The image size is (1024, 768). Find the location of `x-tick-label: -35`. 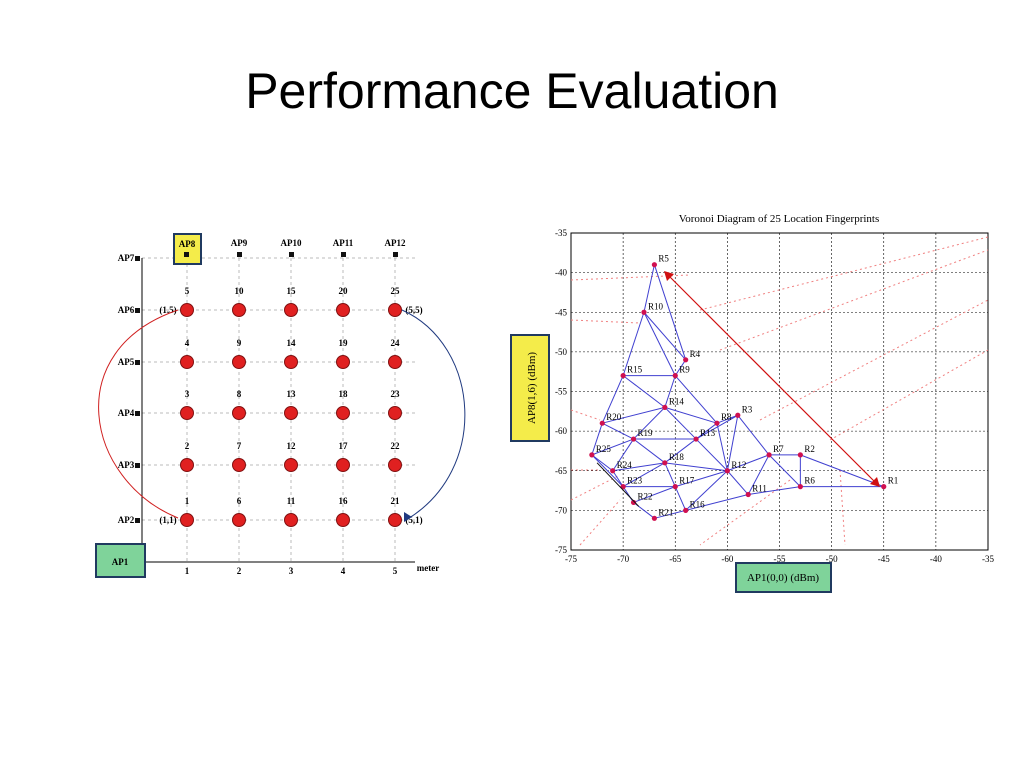

x-tick-label: -35 is located at coordinates (988, 559).